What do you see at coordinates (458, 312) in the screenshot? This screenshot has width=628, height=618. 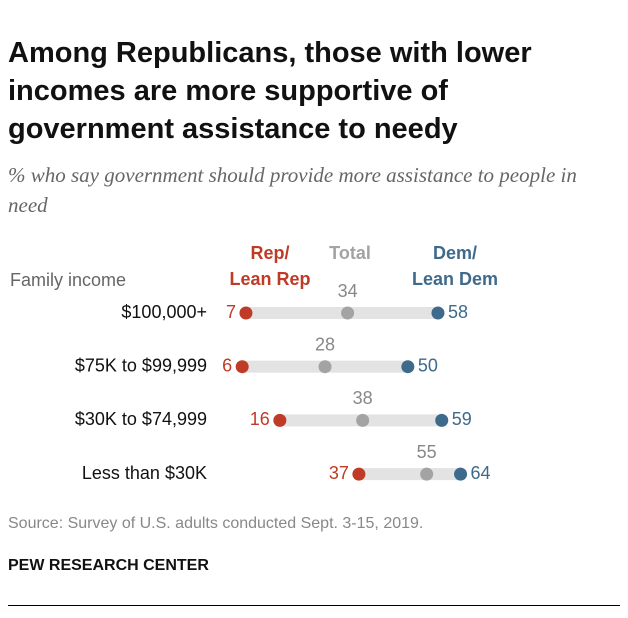 I see `value-label: 58` at bounding box center [458, 312].